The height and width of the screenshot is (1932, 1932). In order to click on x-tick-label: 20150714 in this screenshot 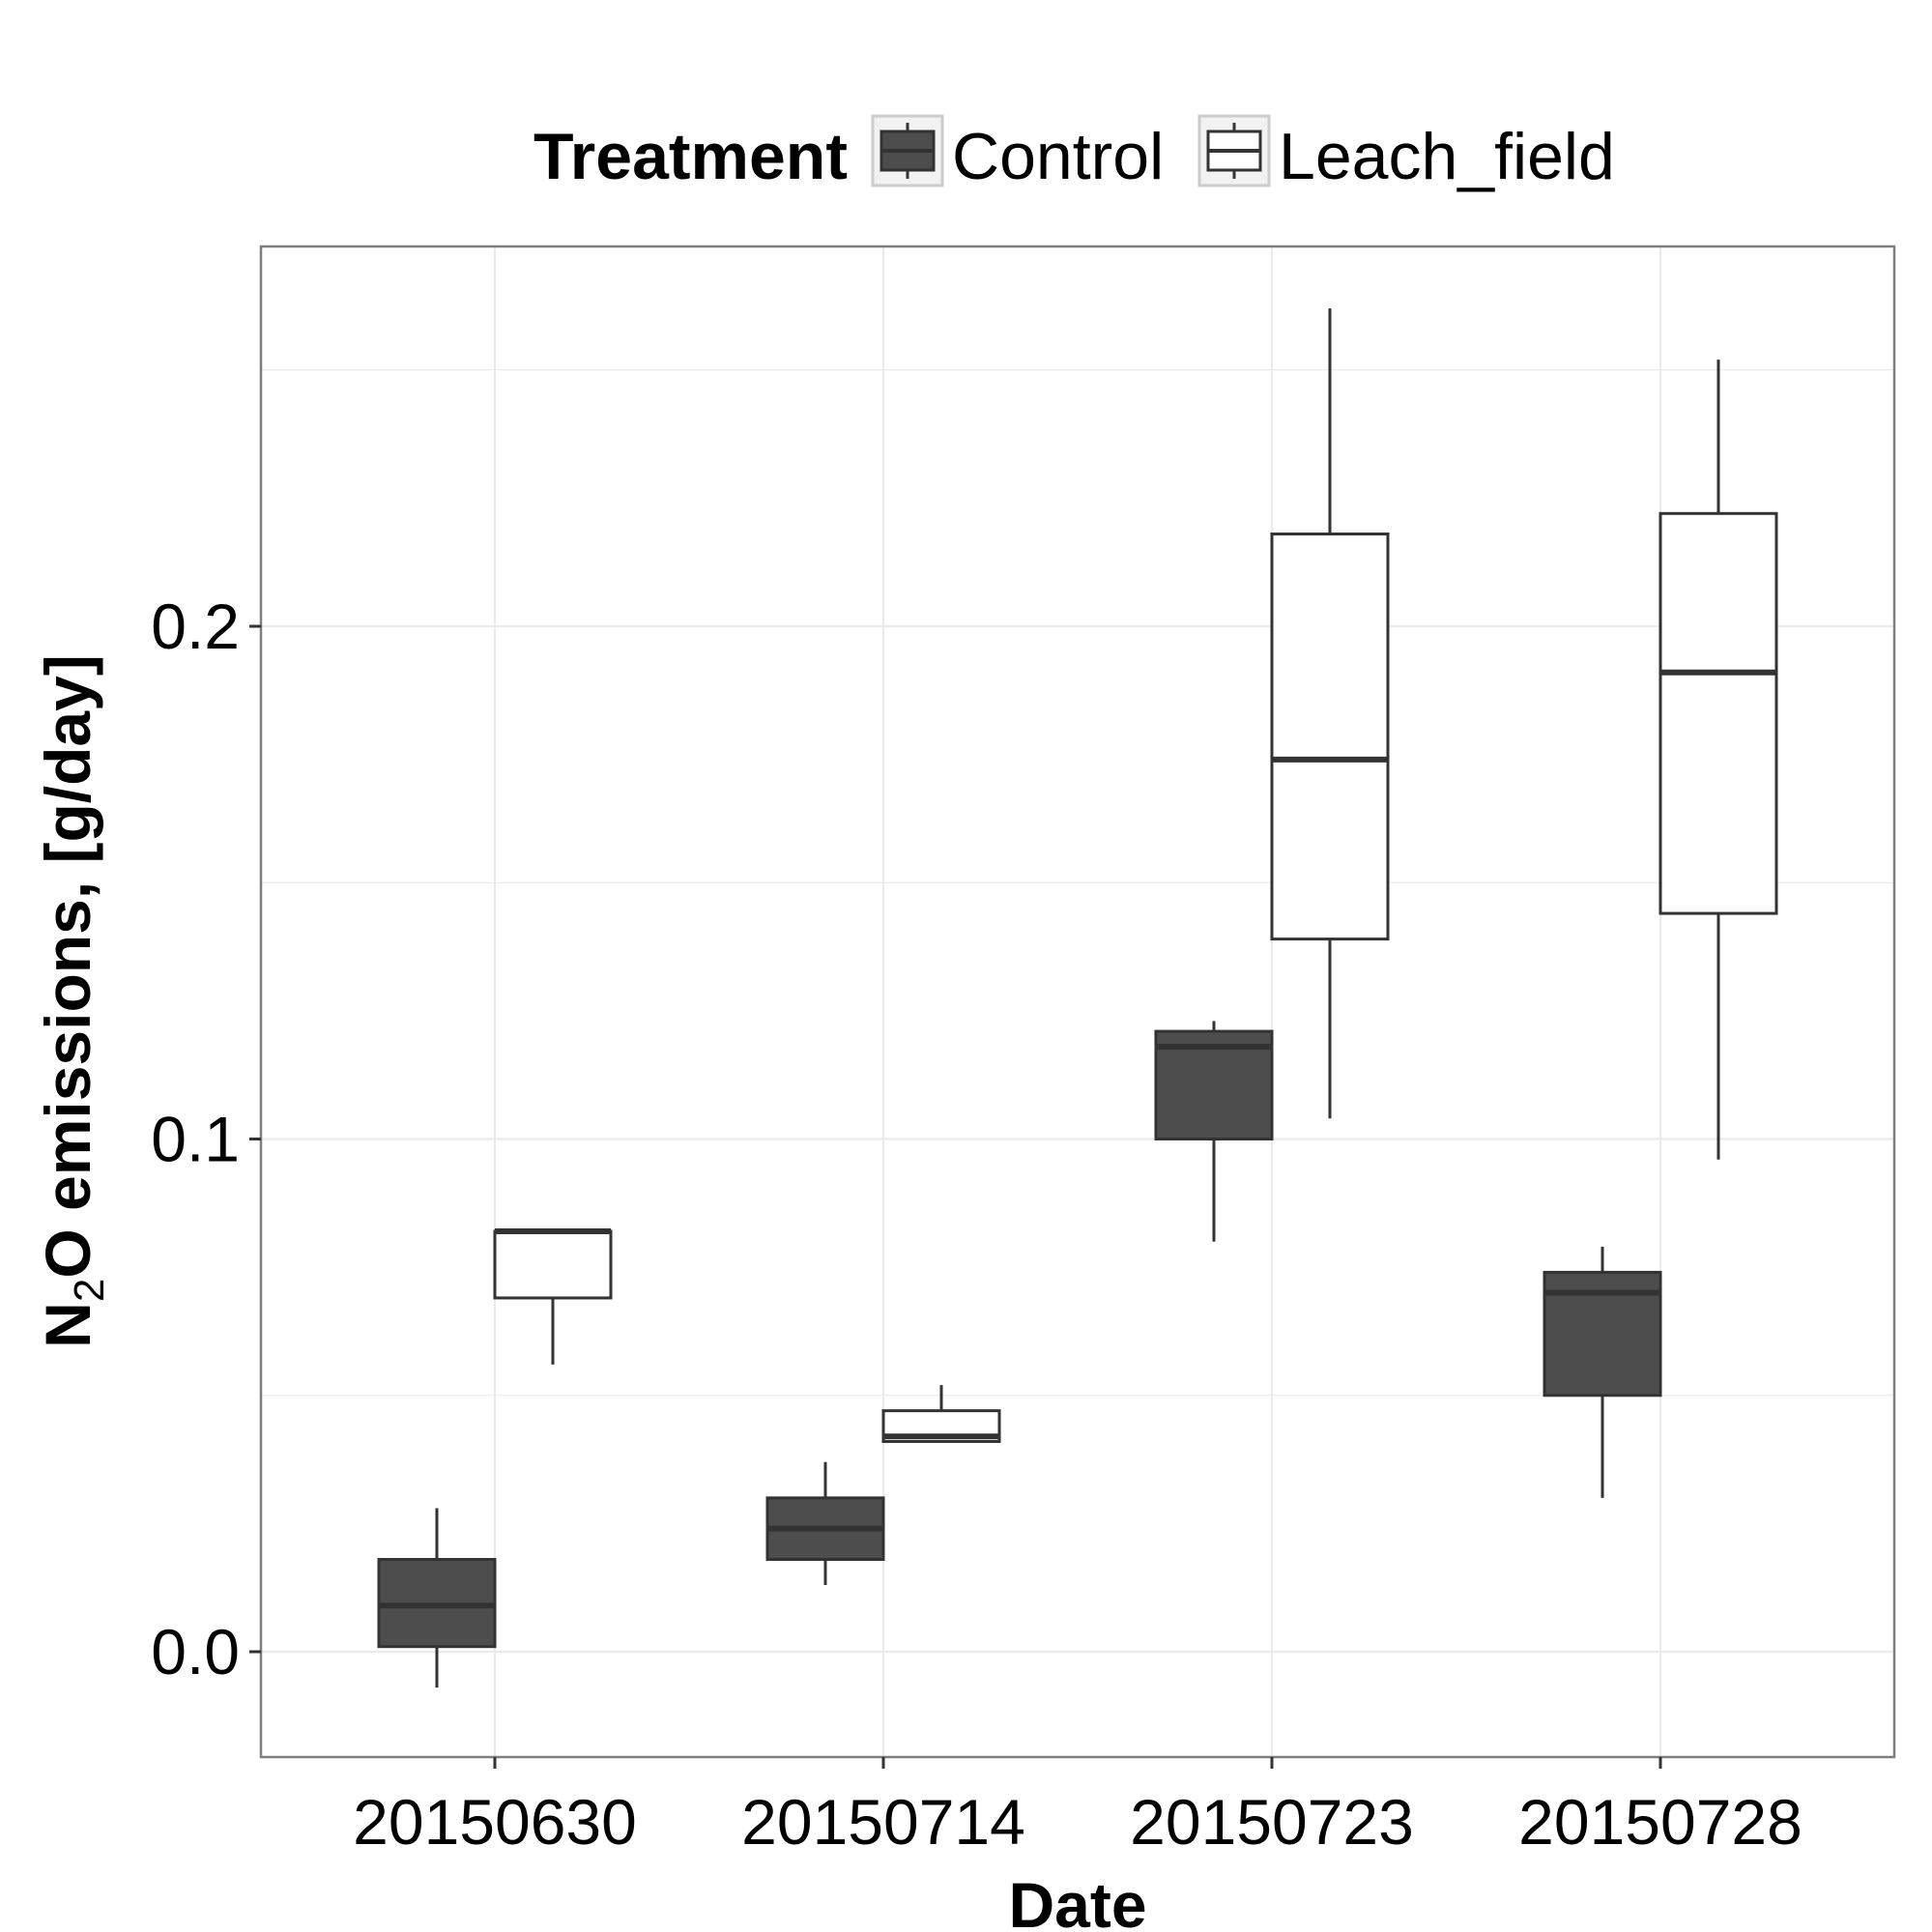, I will do `click(883, 1822)`.